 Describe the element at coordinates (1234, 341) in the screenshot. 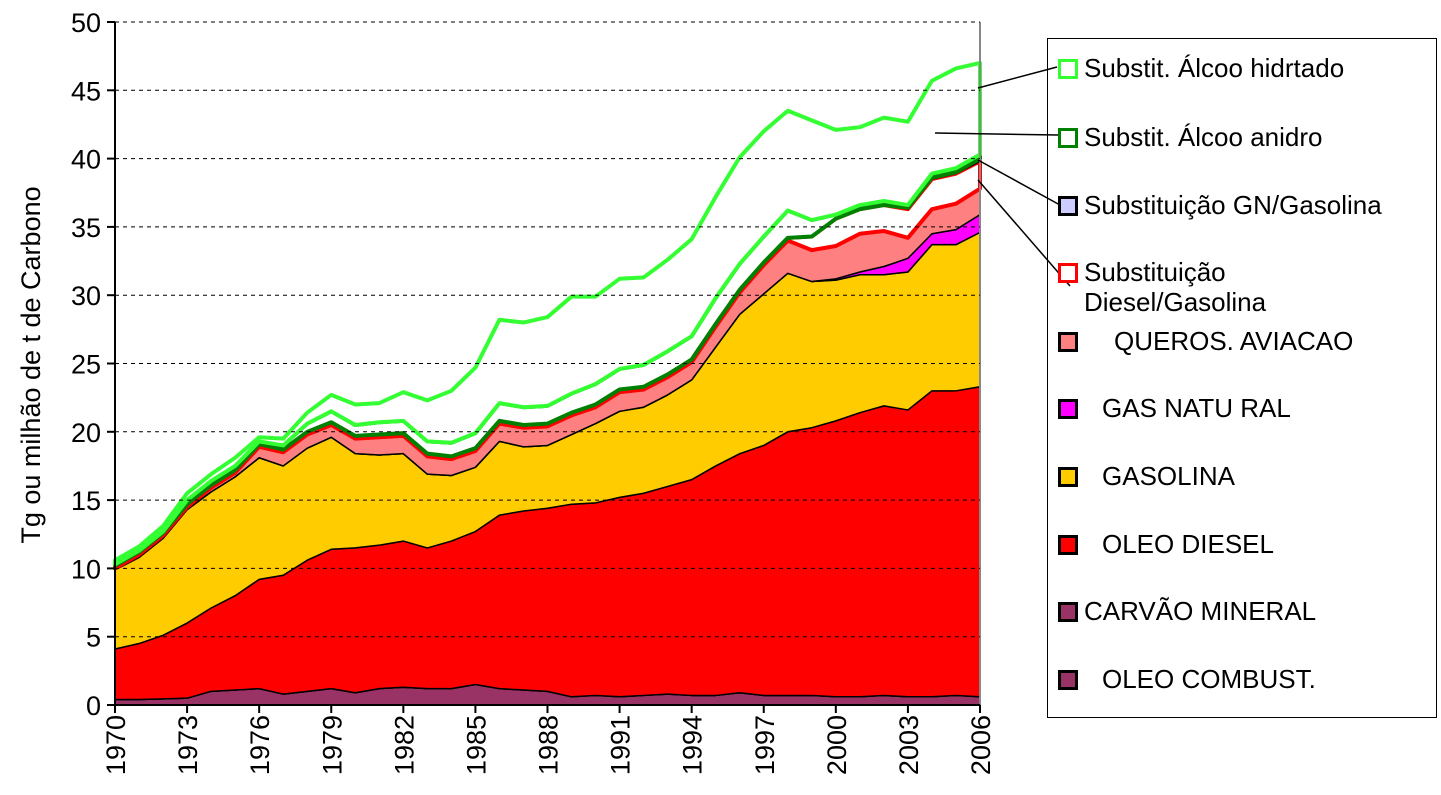

I see `legend-label: QUEROS. AVIACAO` at that location.